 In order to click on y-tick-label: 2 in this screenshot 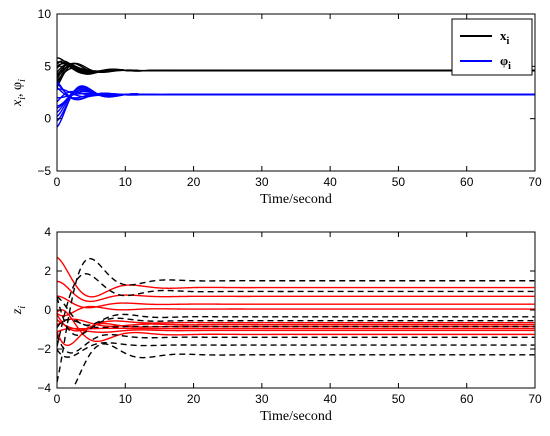, I will do `click(47, 271)`.